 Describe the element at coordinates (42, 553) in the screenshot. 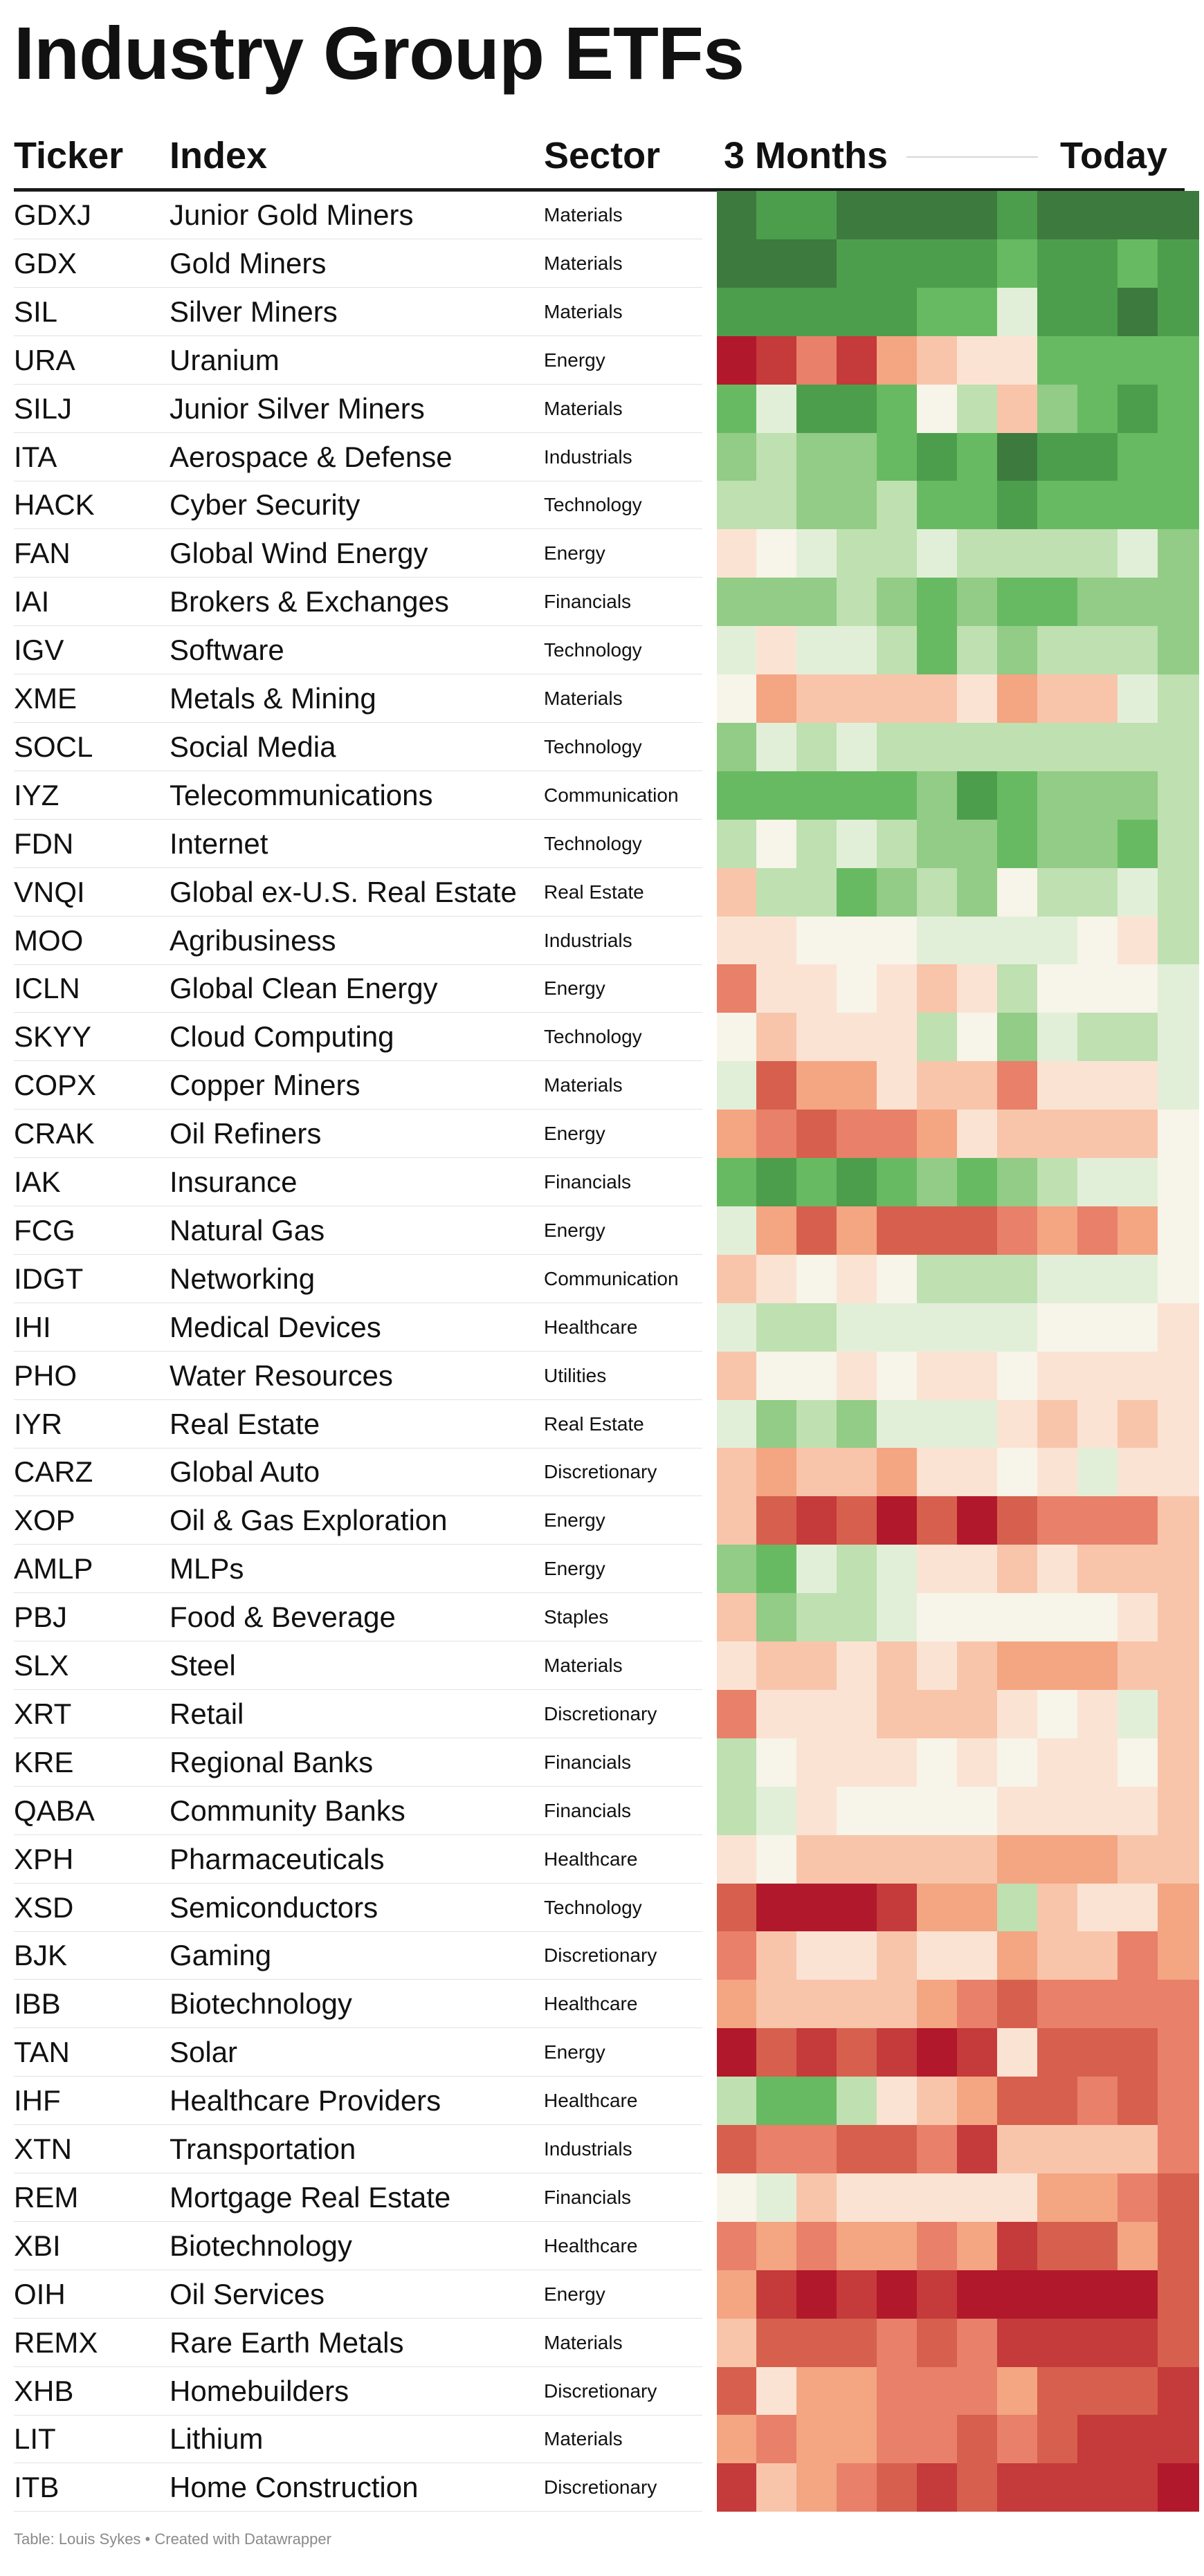

I see `ticker-cell: FAN` at that location.